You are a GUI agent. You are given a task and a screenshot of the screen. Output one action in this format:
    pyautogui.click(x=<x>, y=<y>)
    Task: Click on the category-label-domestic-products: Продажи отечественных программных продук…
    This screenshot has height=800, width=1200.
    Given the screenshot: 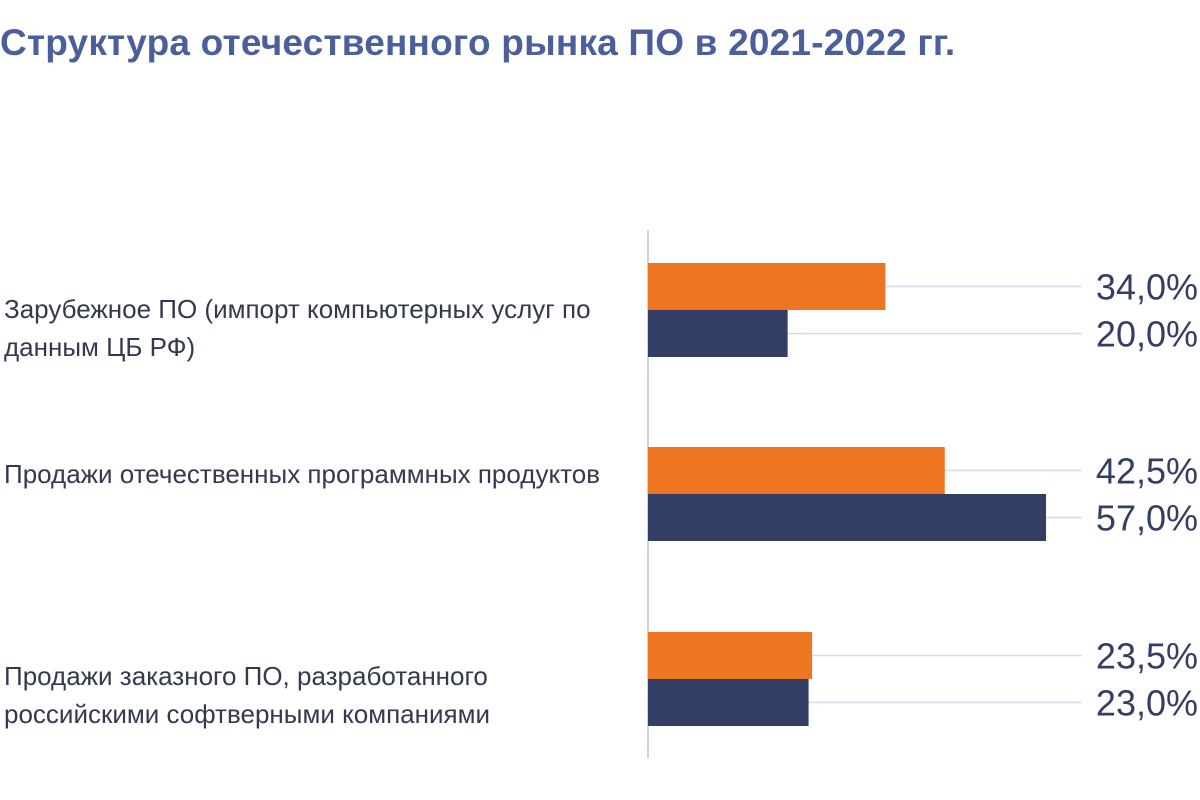 What is the action you would take?
    pyautogui.click(x=302, y=474)
    